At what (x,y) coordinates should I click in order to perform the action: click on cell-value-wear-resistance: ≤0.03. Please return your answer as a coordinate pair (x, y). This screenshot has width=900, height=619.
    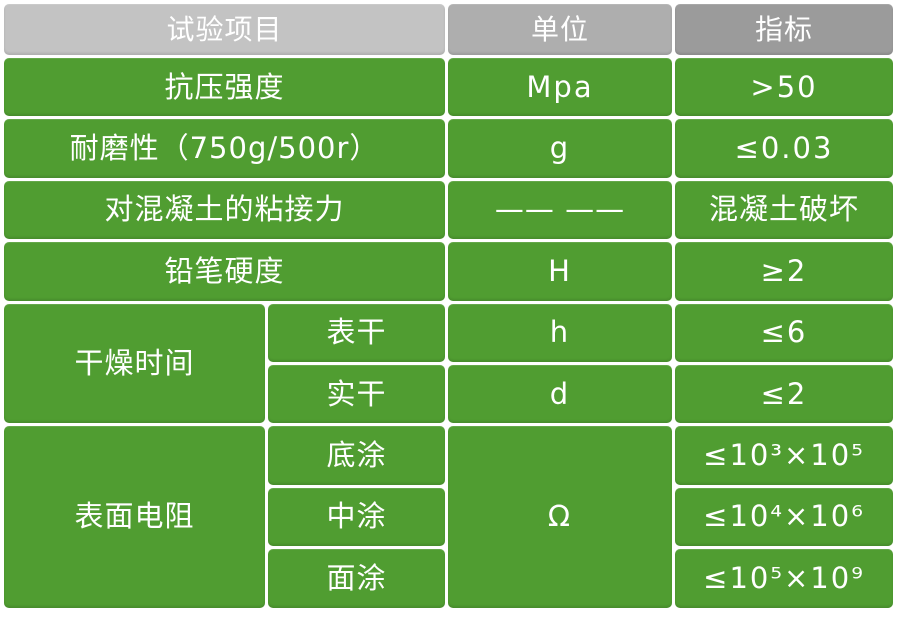
    Looking at the image, I should click on (784, 148).